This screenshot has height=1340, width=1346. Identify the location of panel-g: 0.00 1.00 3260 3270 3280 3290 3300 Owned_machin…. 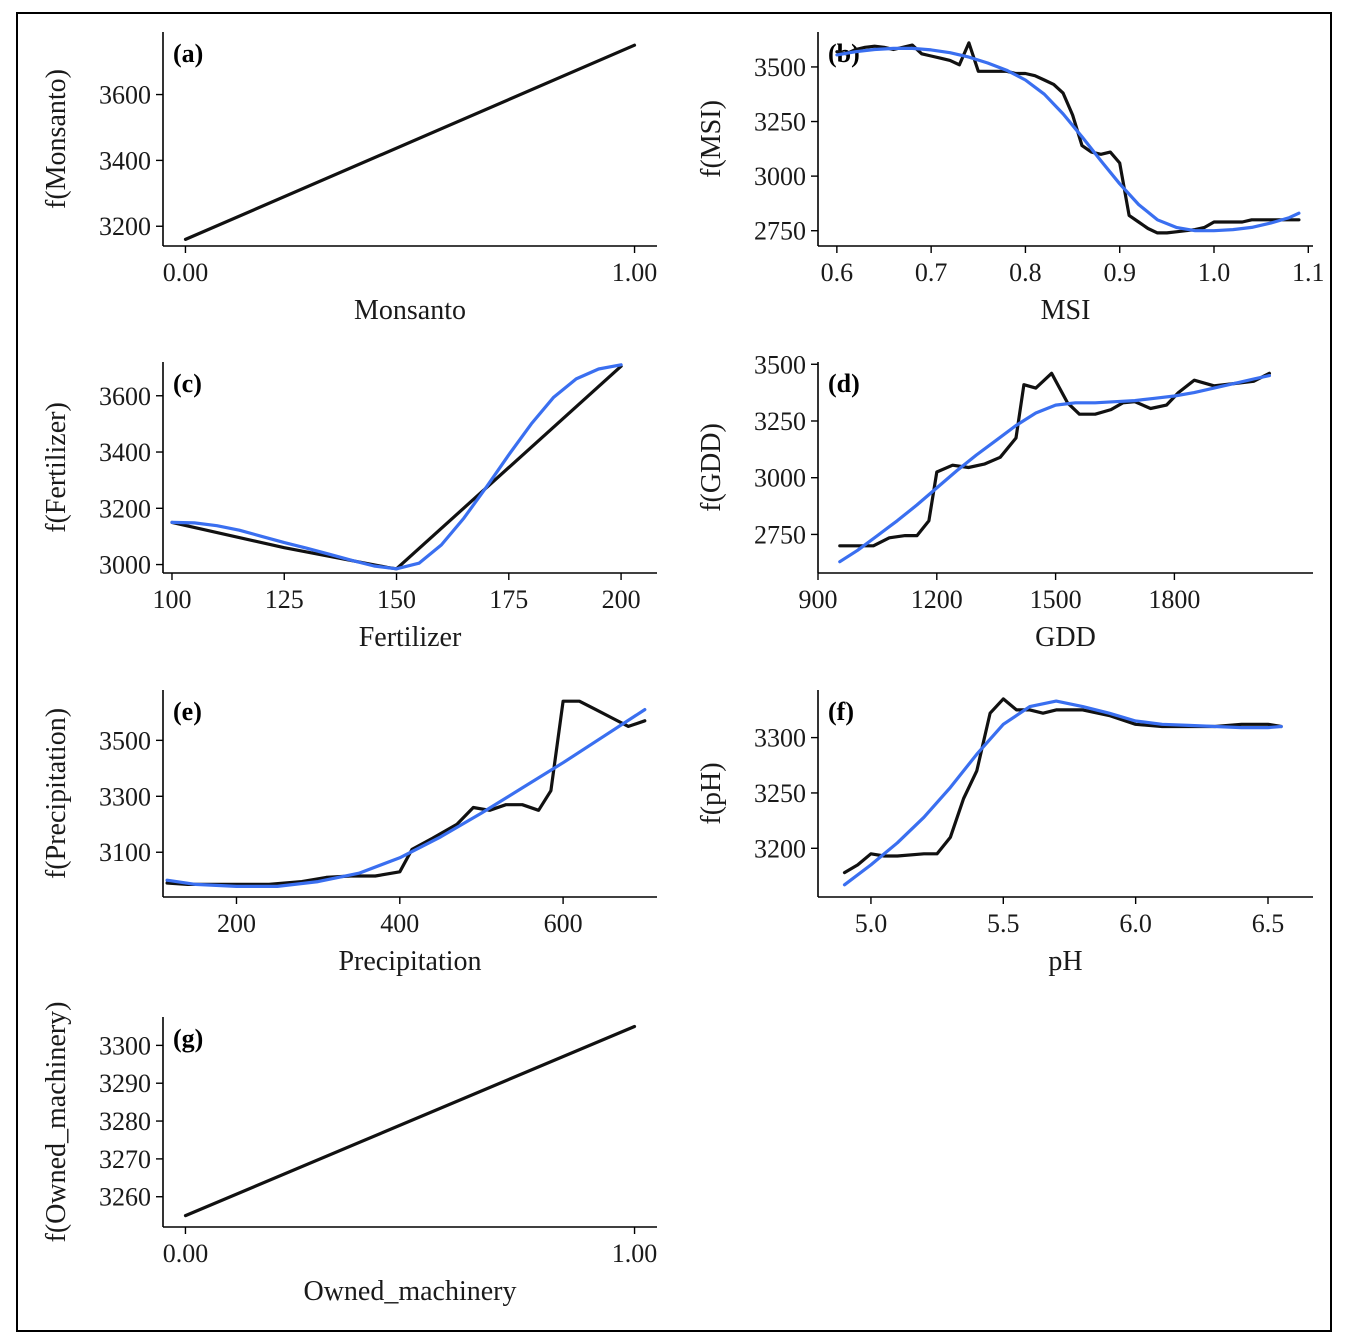
(349, 1154).